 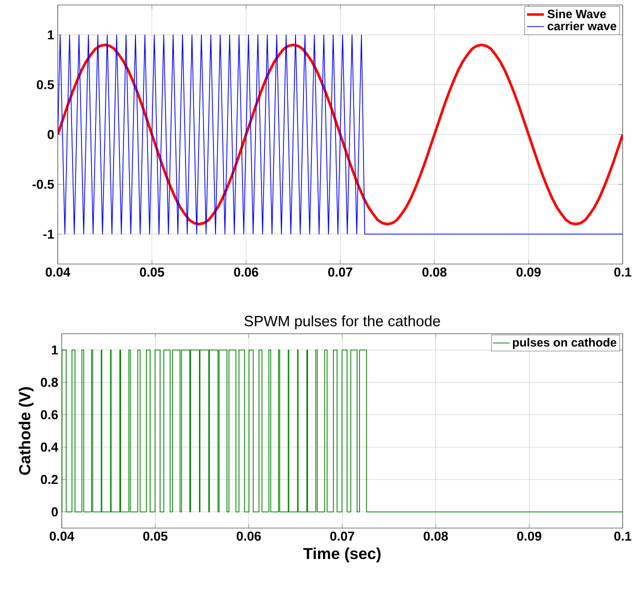 What do you see at coordinates (26, 431) in the screenshot?
I see `y-axis-title: Cathode (V)` at bounding box center [26, 431].